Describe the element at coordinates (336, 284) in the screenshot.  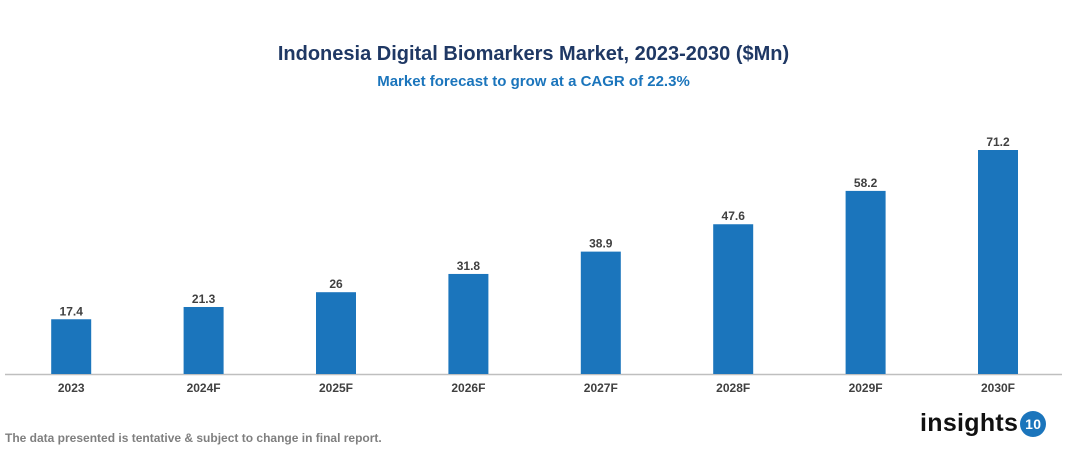
I see `data-label: 26` at that location.